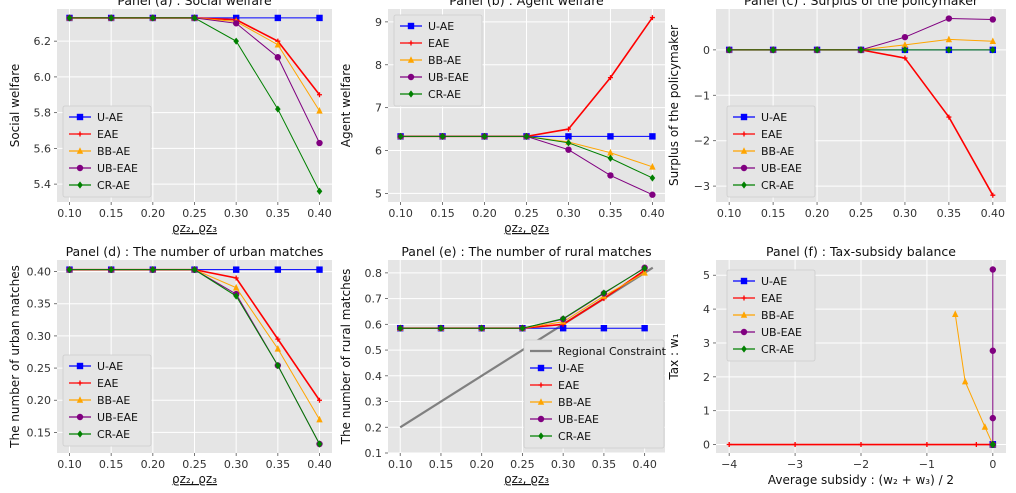 The image size is (1016, 493). What do you see at coordinates (113, 185) in the screenshot?
I see `legend-label: CR-AE` at bounding box center [113, 185].